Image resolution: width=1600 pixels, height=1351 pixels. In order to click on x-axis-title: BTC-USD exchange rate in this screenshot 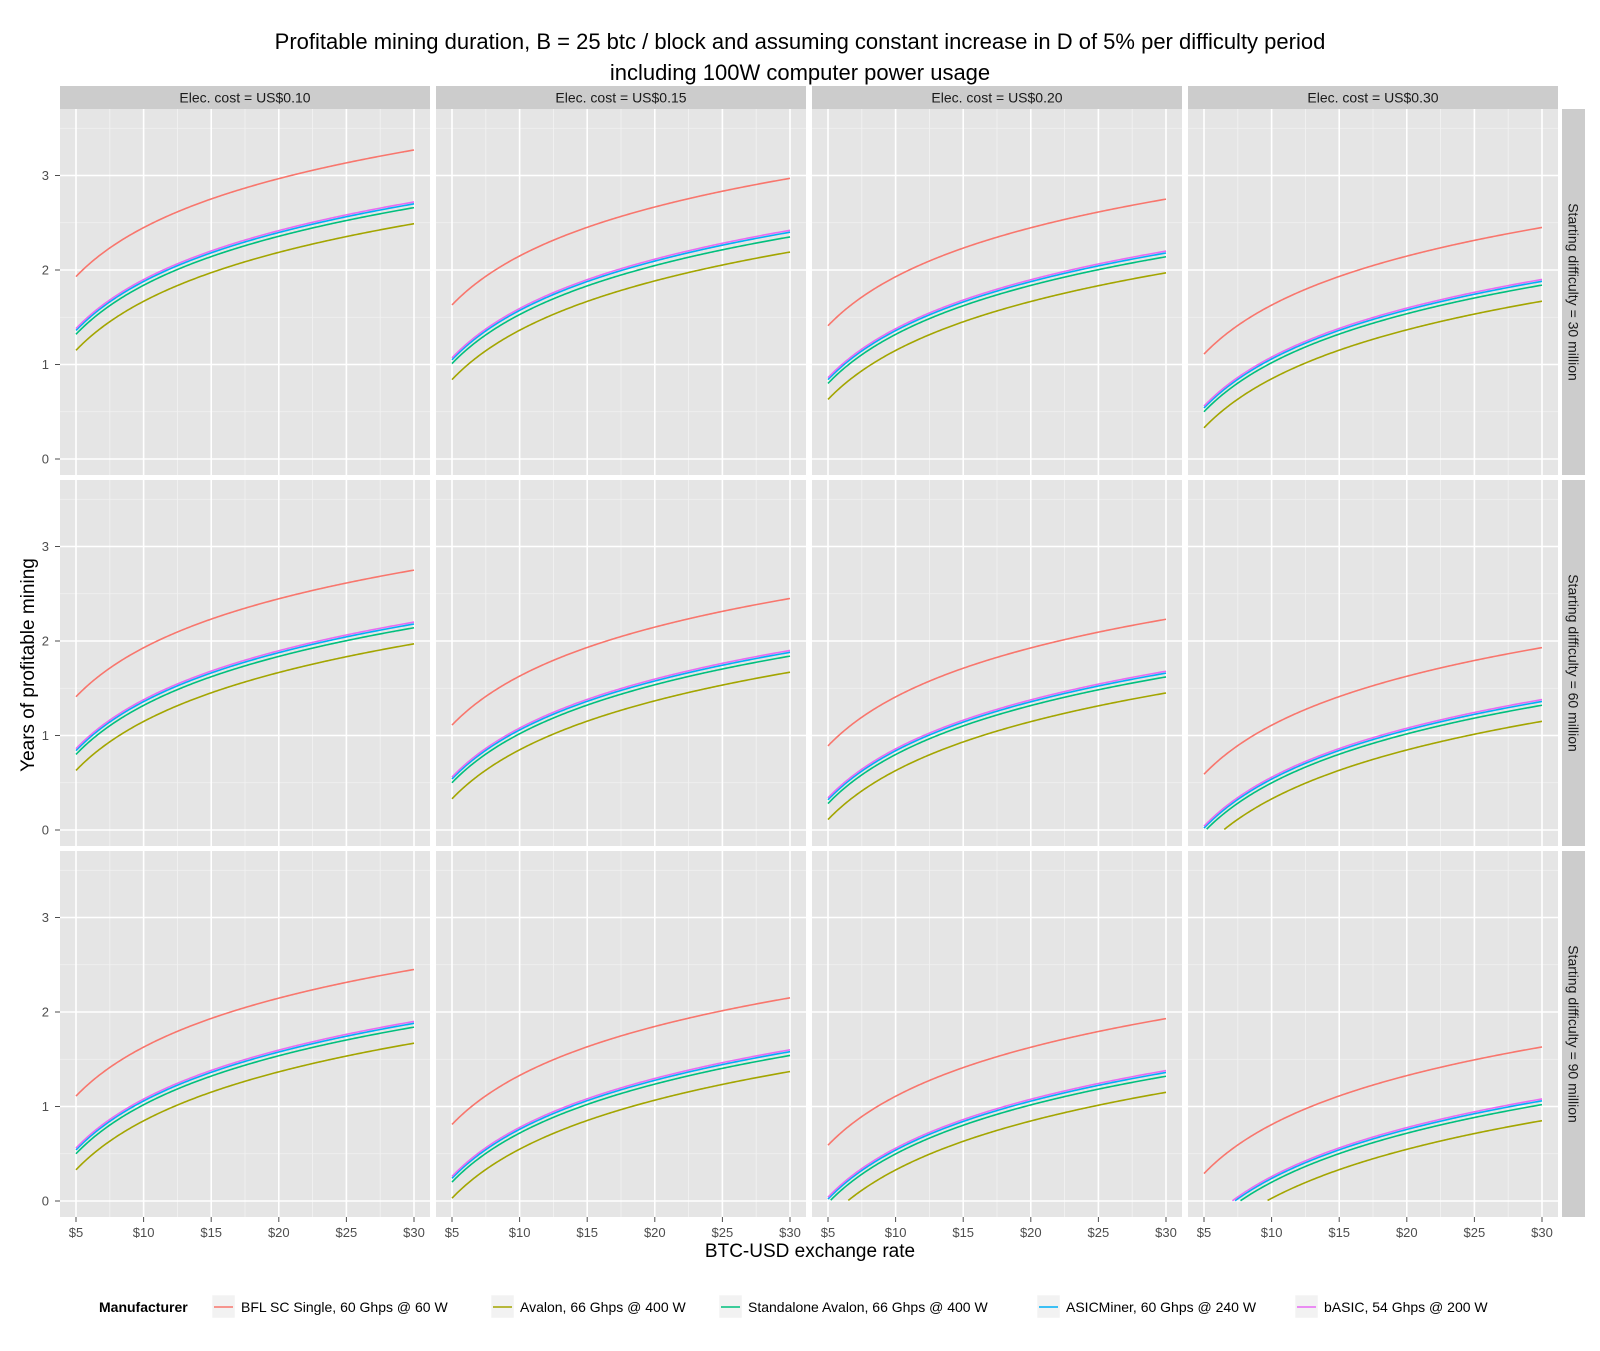, I will do `click(810, 1251)`.